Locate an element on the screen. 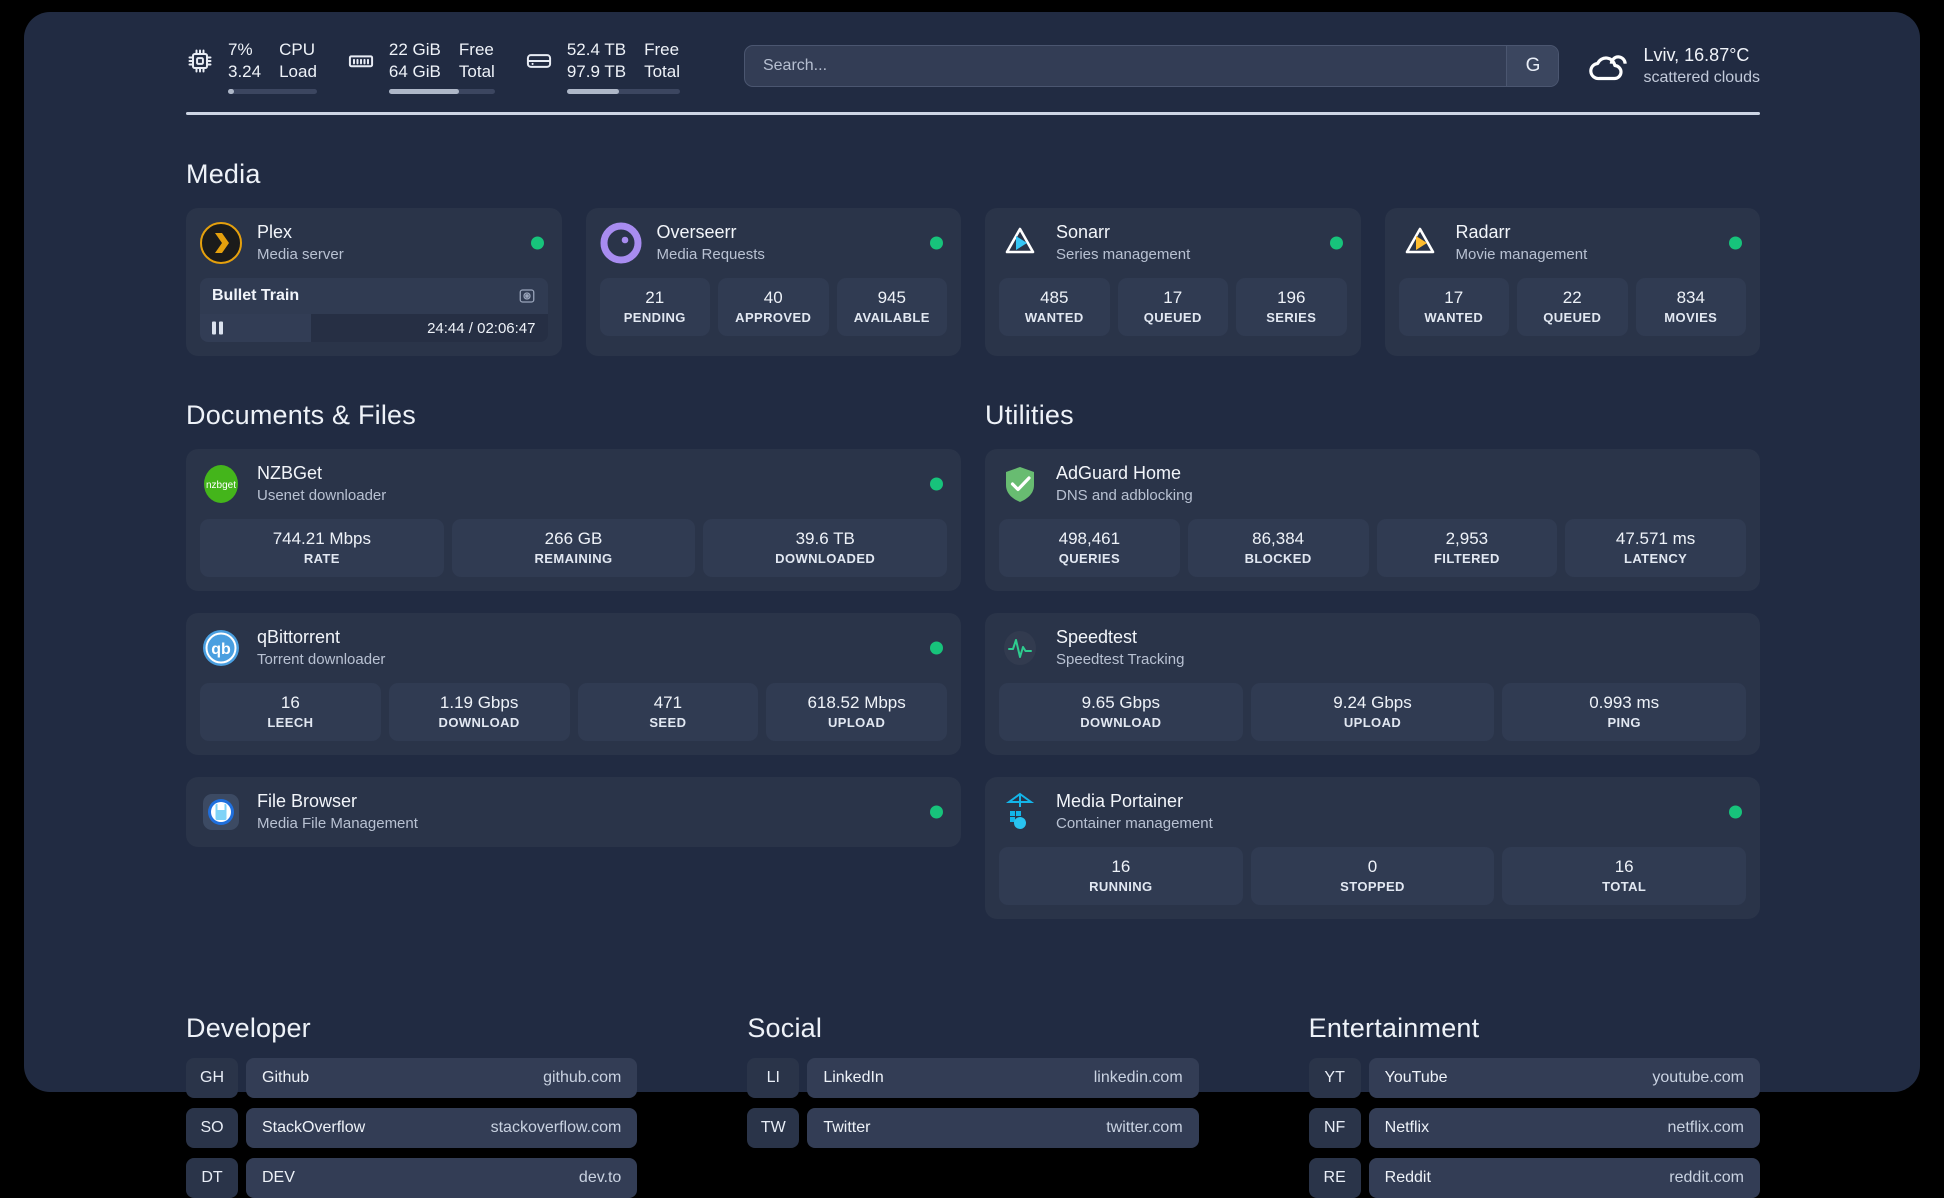  bookmark-item: GH Github github.com is located at coordinates (412, 1078).